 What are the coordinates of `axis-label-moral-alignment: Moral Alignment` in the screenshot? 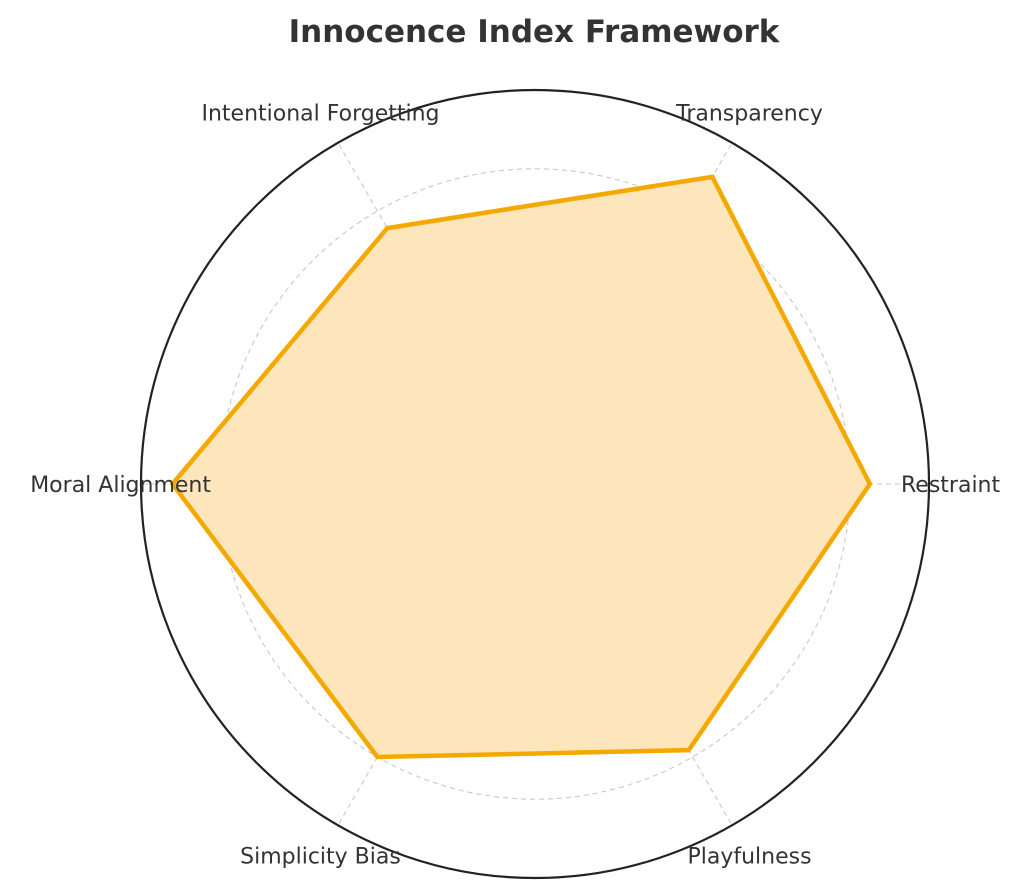 It's located at (120, 485).